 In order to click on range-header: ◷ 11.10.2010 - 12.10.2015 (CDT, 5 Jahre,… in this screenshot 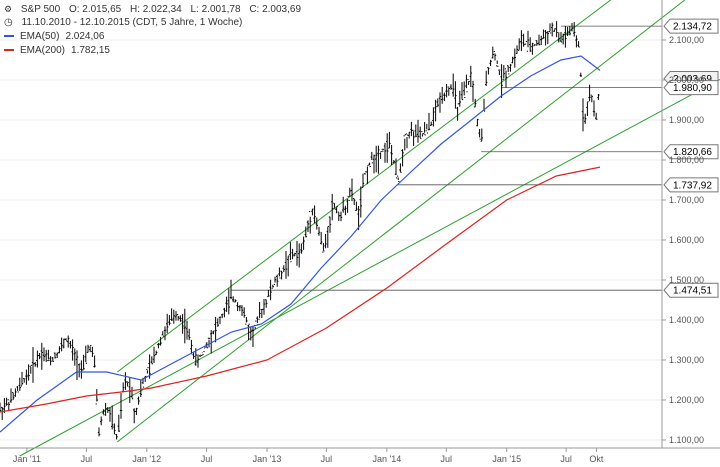, I will do `click(126, 23)`.